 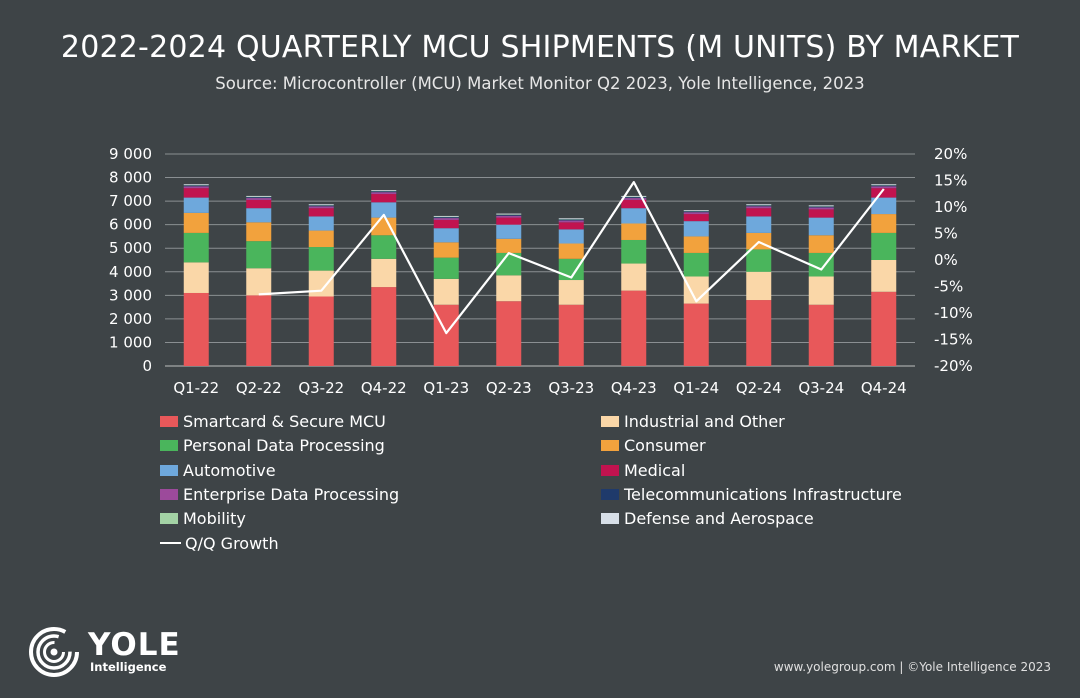 I want to click on y-tick-label: 3 000, so click(x=130, y=295).